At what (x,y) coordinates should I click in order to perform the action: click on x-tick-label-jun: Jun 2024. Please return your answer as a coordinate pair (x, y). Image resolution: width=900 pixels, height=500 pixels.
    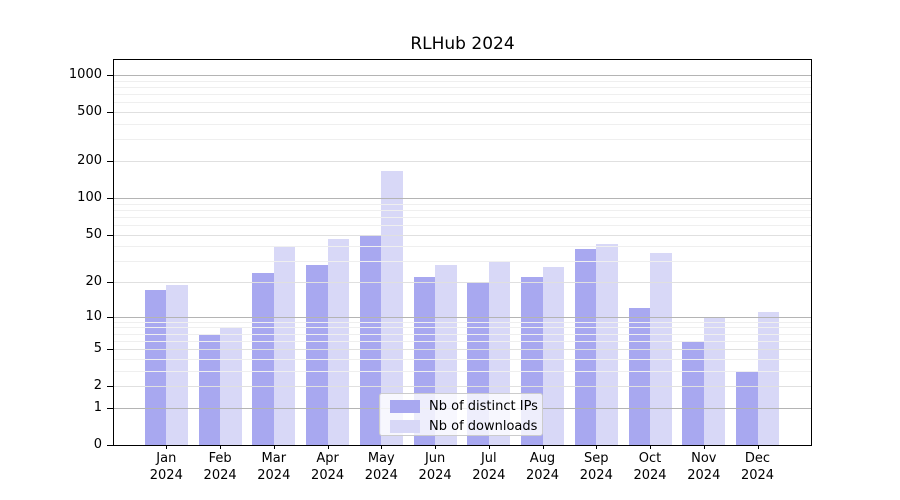
    Looking at the image, I should click on (435, 467).